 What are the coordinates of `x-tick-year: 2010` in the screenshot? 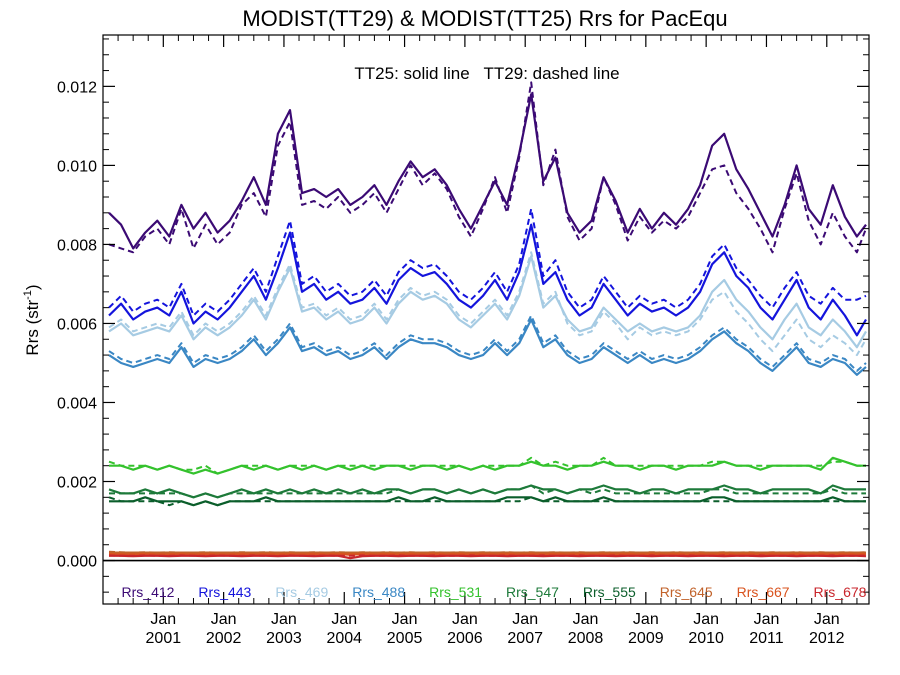 It's located at (706, 638).